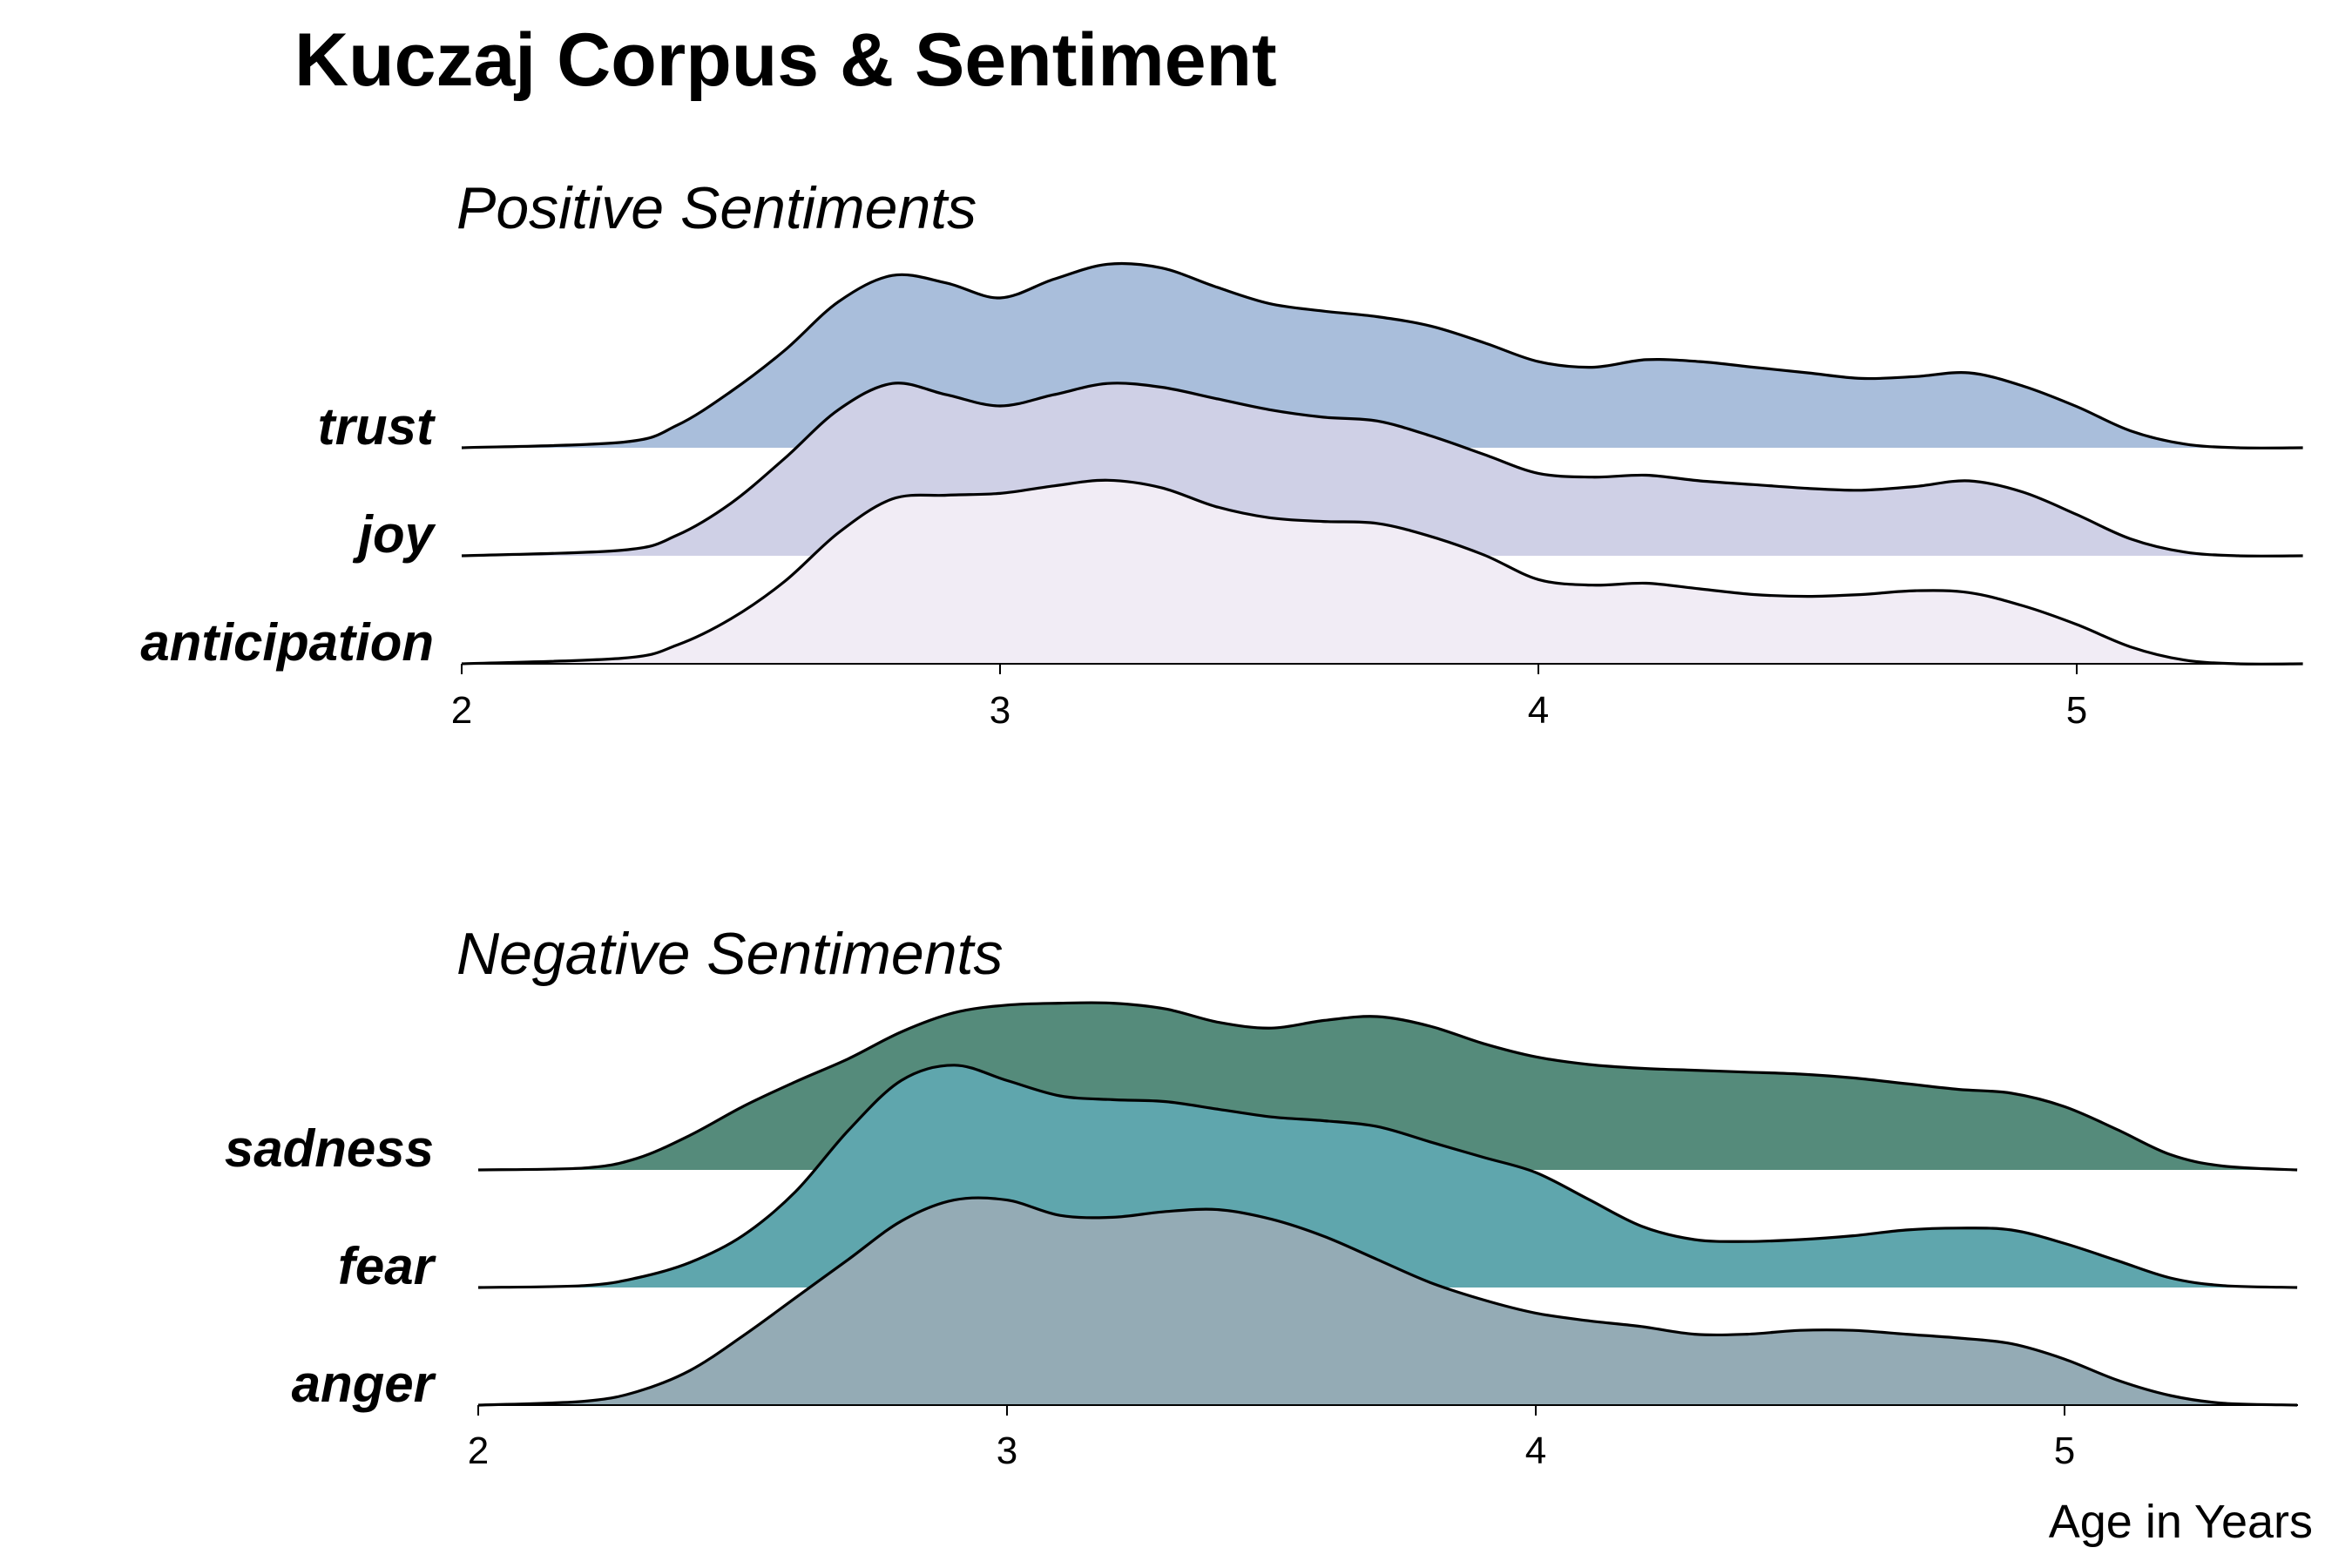  Describe the element at coordinates (1382, 470) in the screenshot. I see `ridge-line-joy` at that location.